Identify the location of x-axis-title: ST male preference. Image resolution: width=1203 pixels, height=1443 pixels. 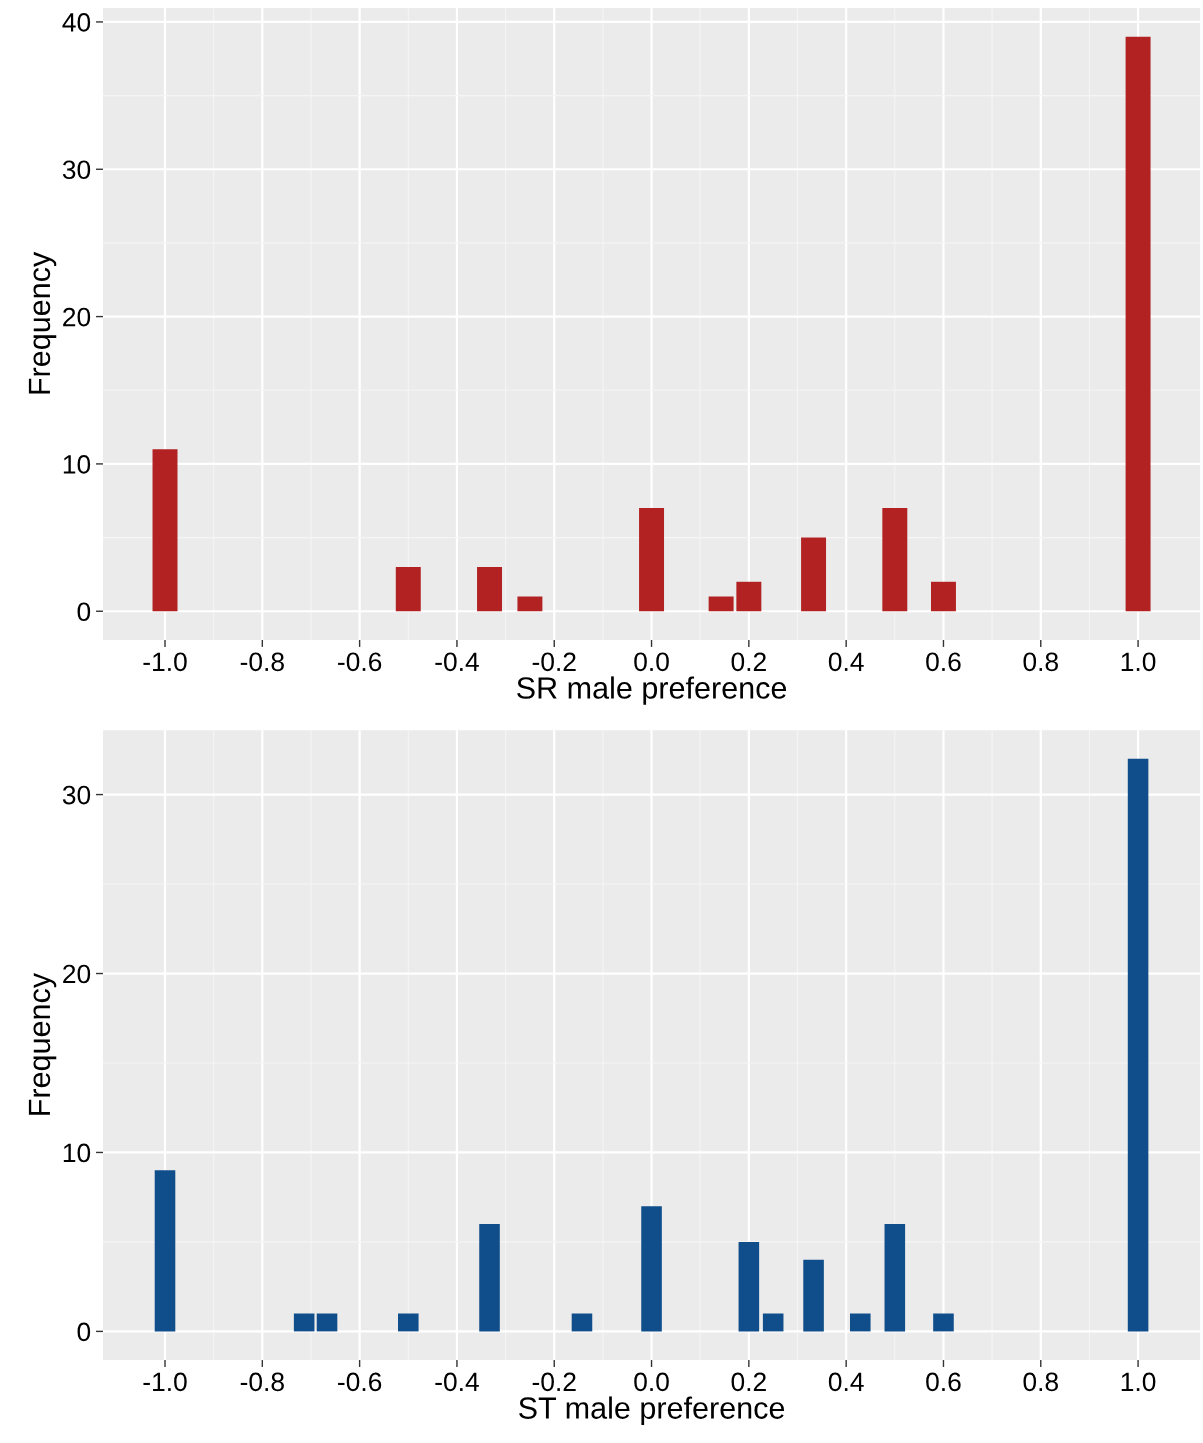
(652, 1410).